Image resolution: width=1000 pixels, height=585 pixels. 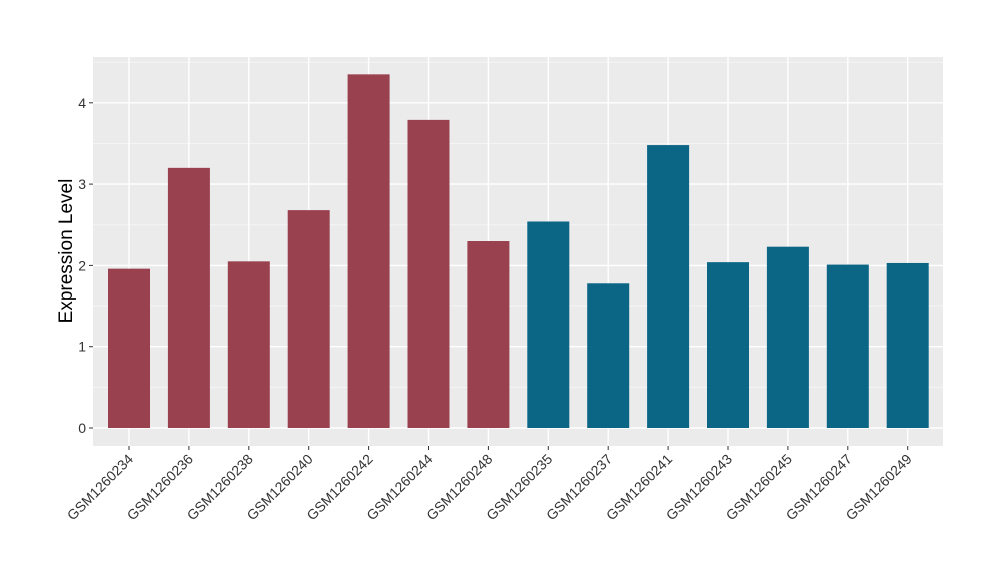 What do you see at coordinates (728, 345) in the screenshot?
I see `bar-GSM1260243` at bounding box center [728, 345].